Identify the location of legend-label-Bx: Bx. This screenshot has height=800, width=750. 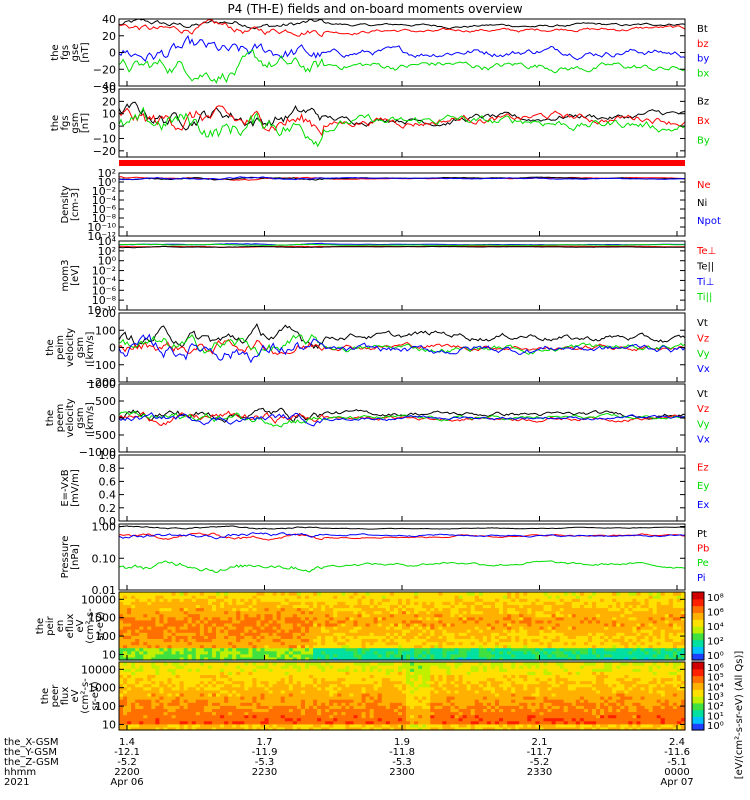
(703, 121).